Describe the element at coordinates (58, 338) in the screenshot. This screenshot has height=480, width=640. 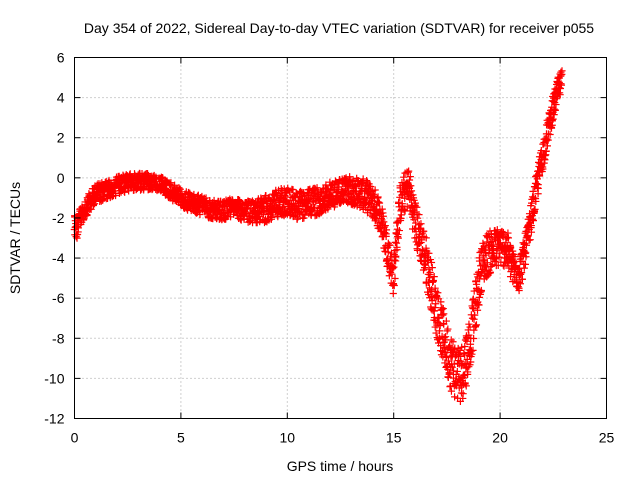
I see `y-tick-label: -8` at that location.